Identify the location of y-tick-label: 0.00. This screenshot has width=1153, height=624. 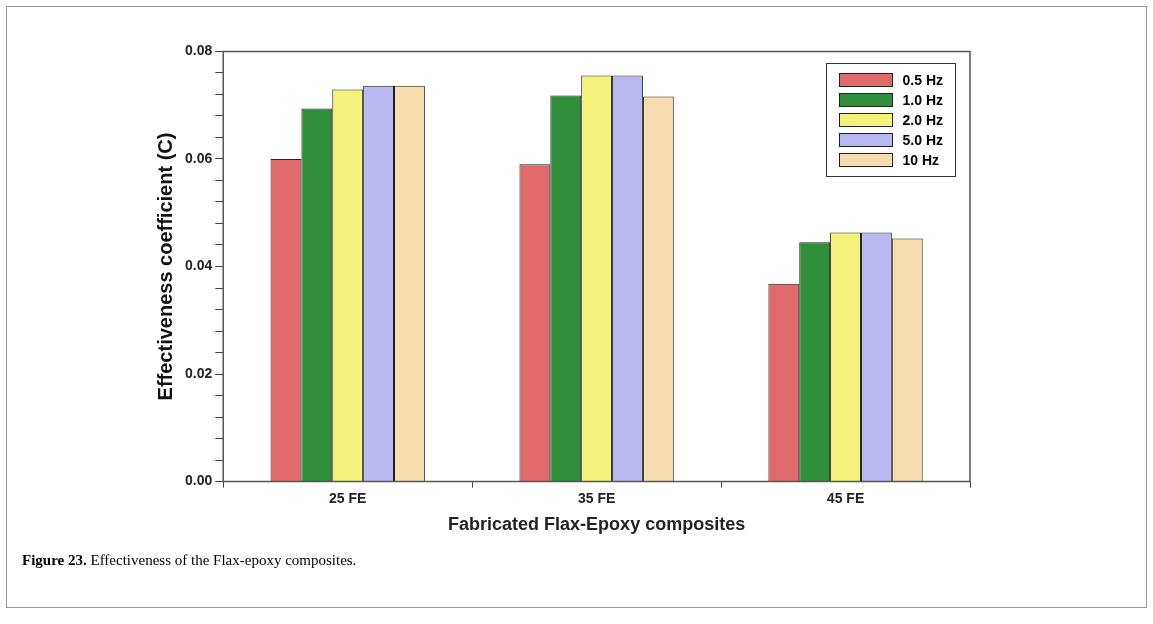
(199, 480).